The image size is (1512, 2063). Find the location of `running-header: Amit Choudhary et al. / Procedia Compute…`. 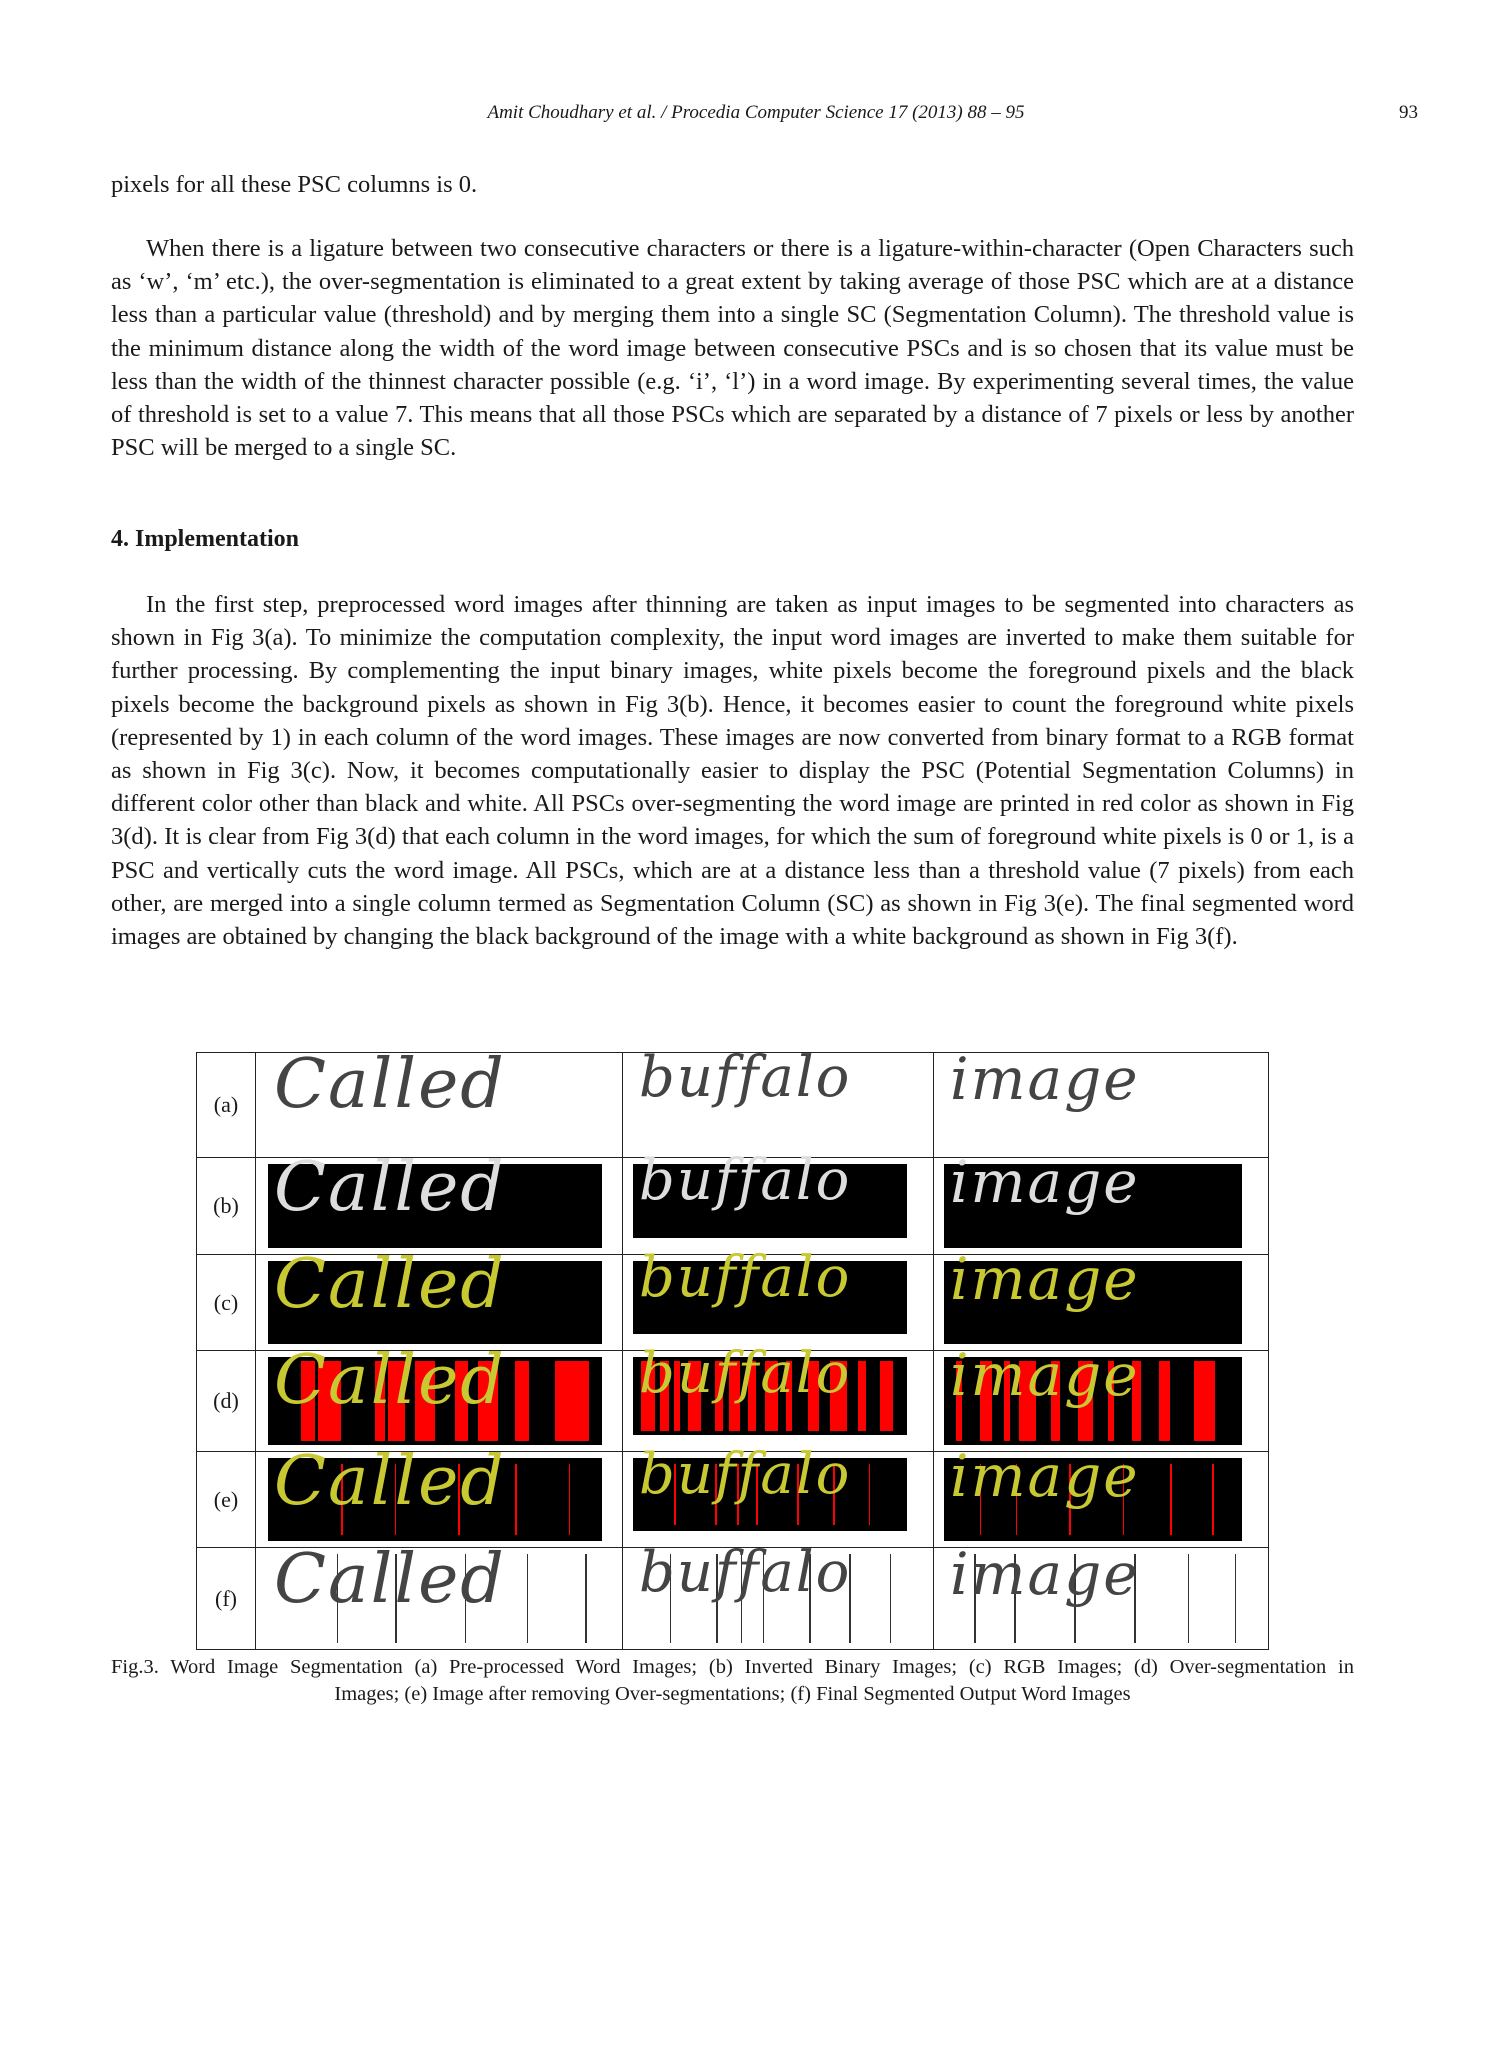

running-header: Amit Choudhary et al. / Procedia Compute… is located at coordinates (756, 117).